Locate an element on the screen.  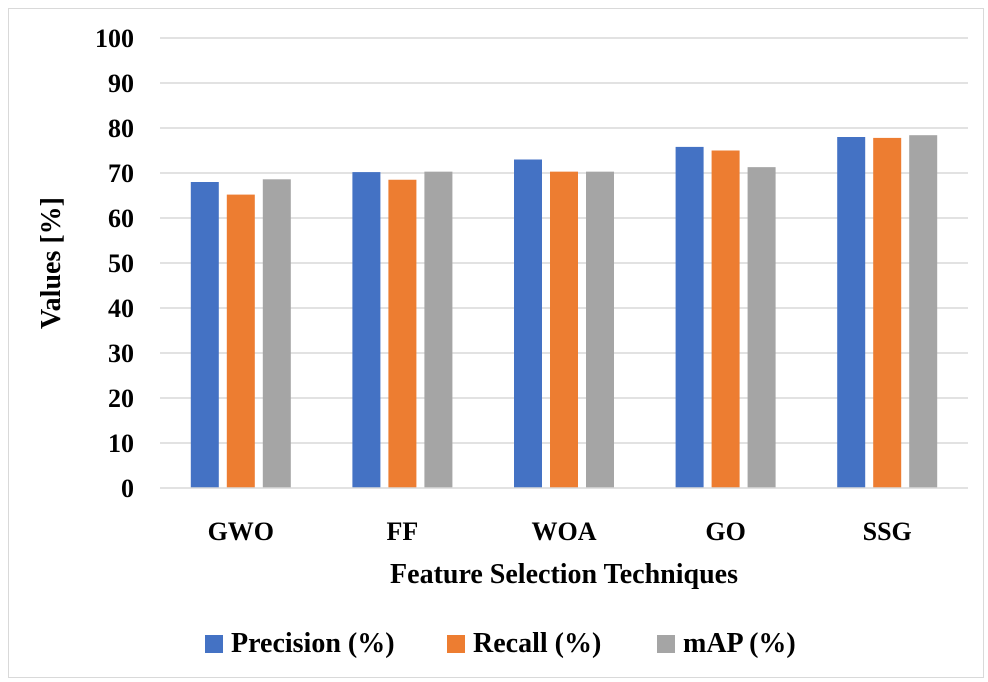
y-tick-labels: 0 10 20 30 40 50 60 70 80 90 100 is located at coordinates (114, 263).